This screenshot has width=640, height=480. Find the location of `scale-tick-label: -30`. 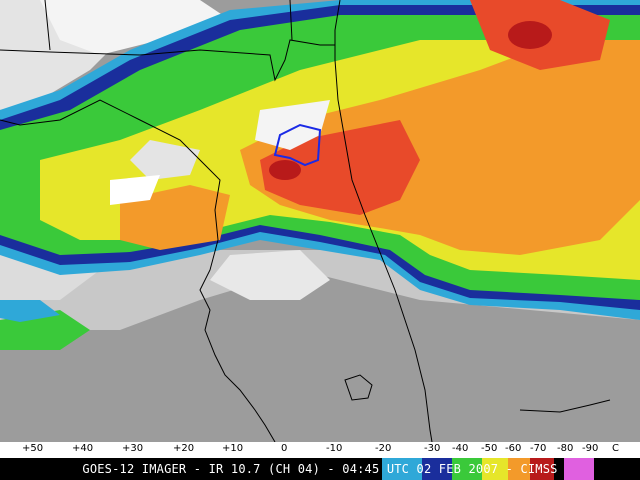

scale-tick-label: -30 is located at coordinates (432, 448).